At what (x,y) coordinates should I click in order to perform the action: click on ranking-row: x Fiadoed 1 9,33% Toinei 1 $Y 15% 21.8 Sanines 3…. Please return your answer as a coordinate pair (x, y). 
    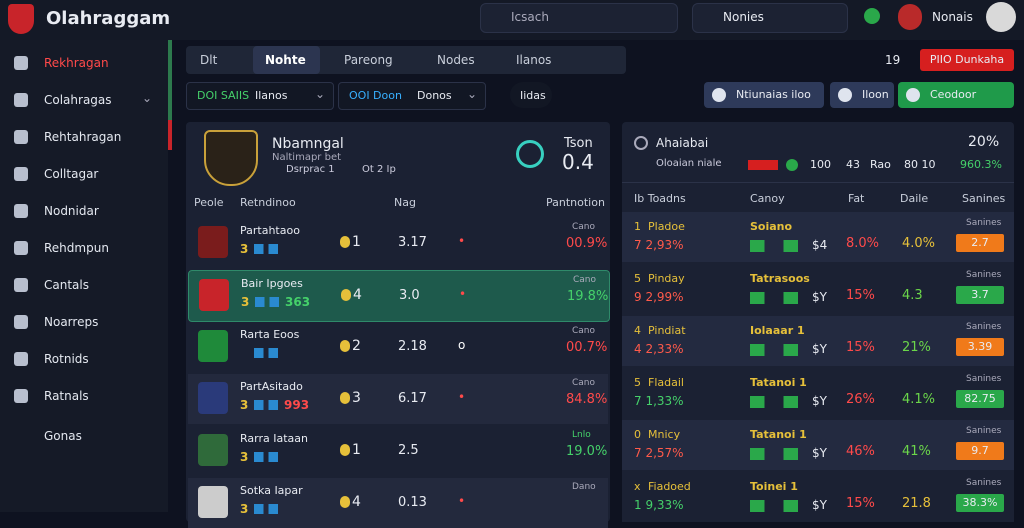
    Looking at the image, I should click on (818, 497).